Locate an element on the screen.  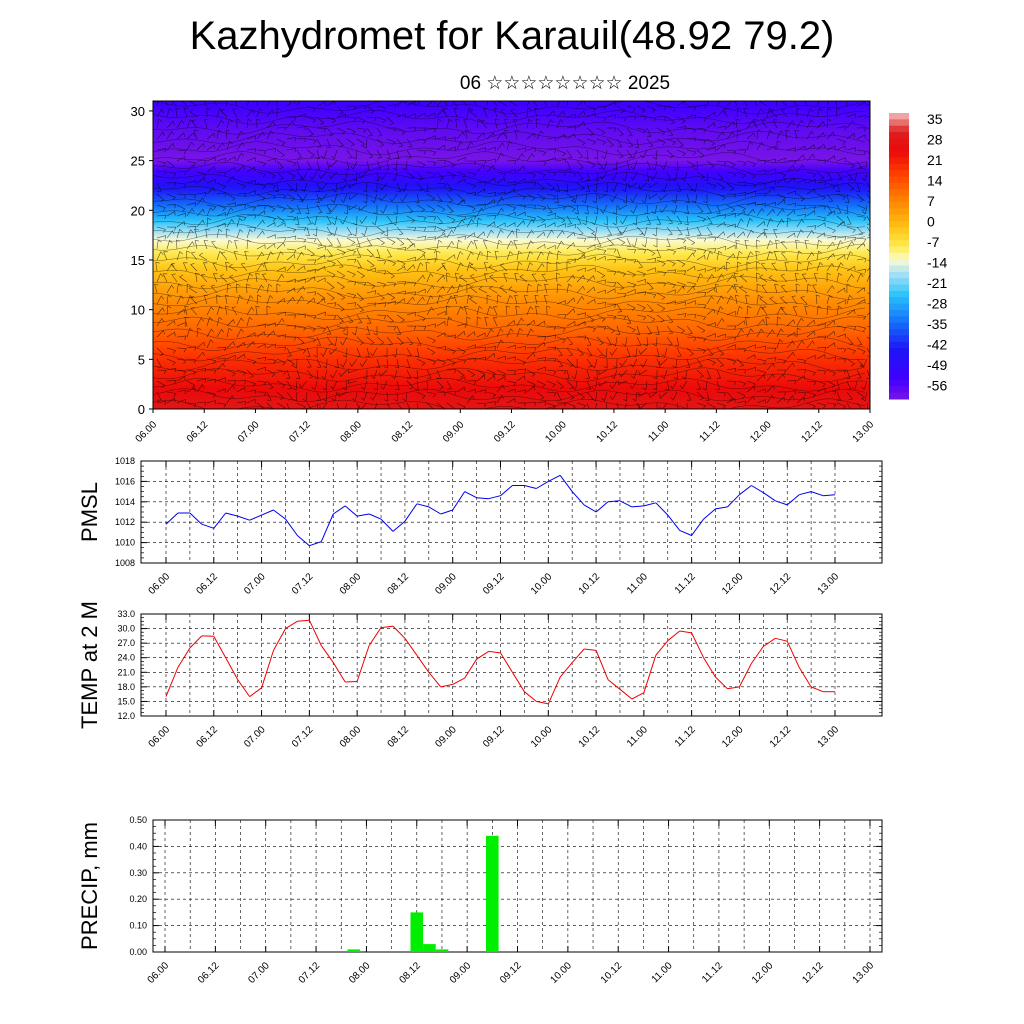
temp-series-segment is located at coordinates (471, 668).